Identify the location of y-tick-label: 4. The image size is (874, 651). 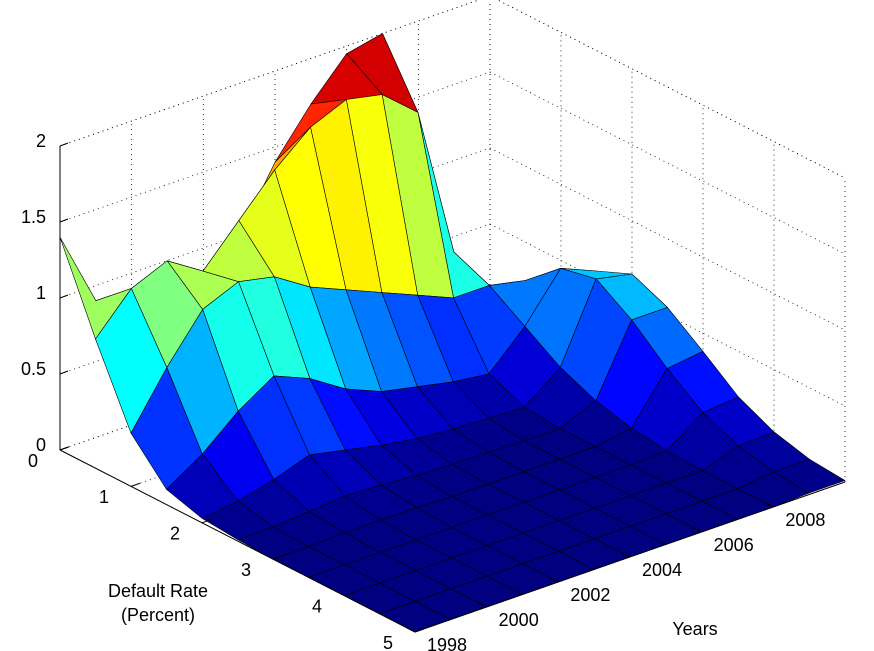
(317, 606).